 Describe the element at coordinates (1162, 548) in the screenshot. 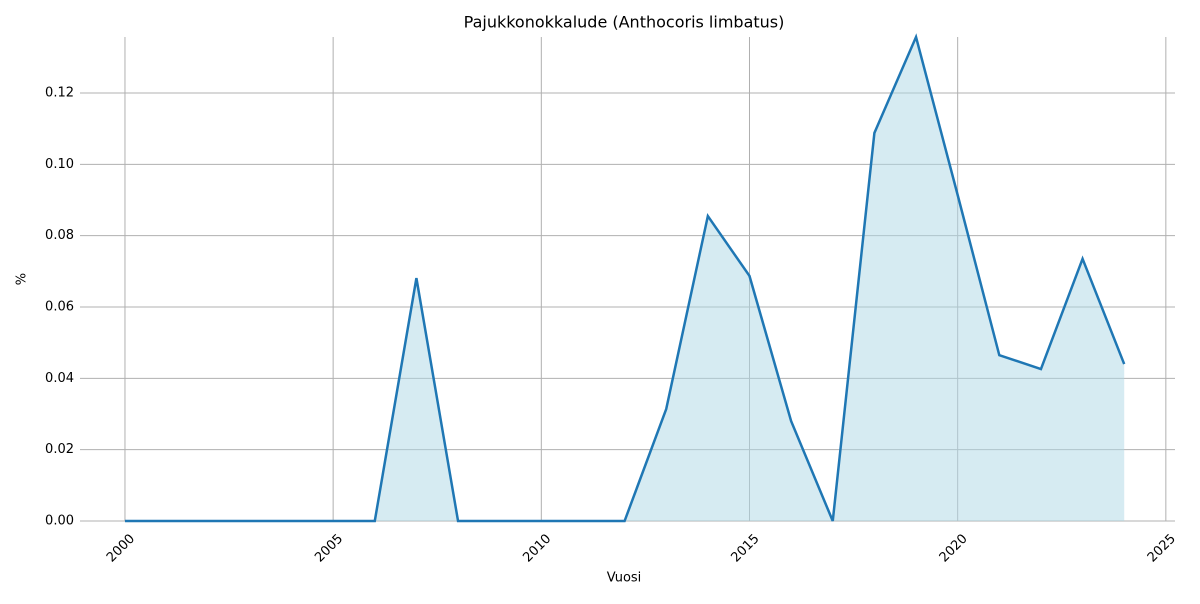

I see `x-tick-label: 2025` at that location.